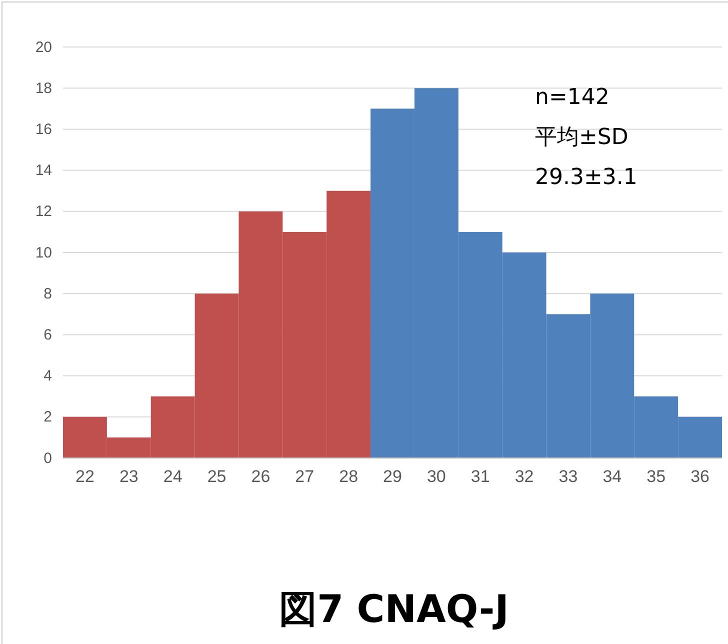 The height and width of the screenshot is (644, 728). What do you see at coordinates (43, 253) in the screenshot?
I see `y-tick-label: 10` at bounding box center [43, 253].